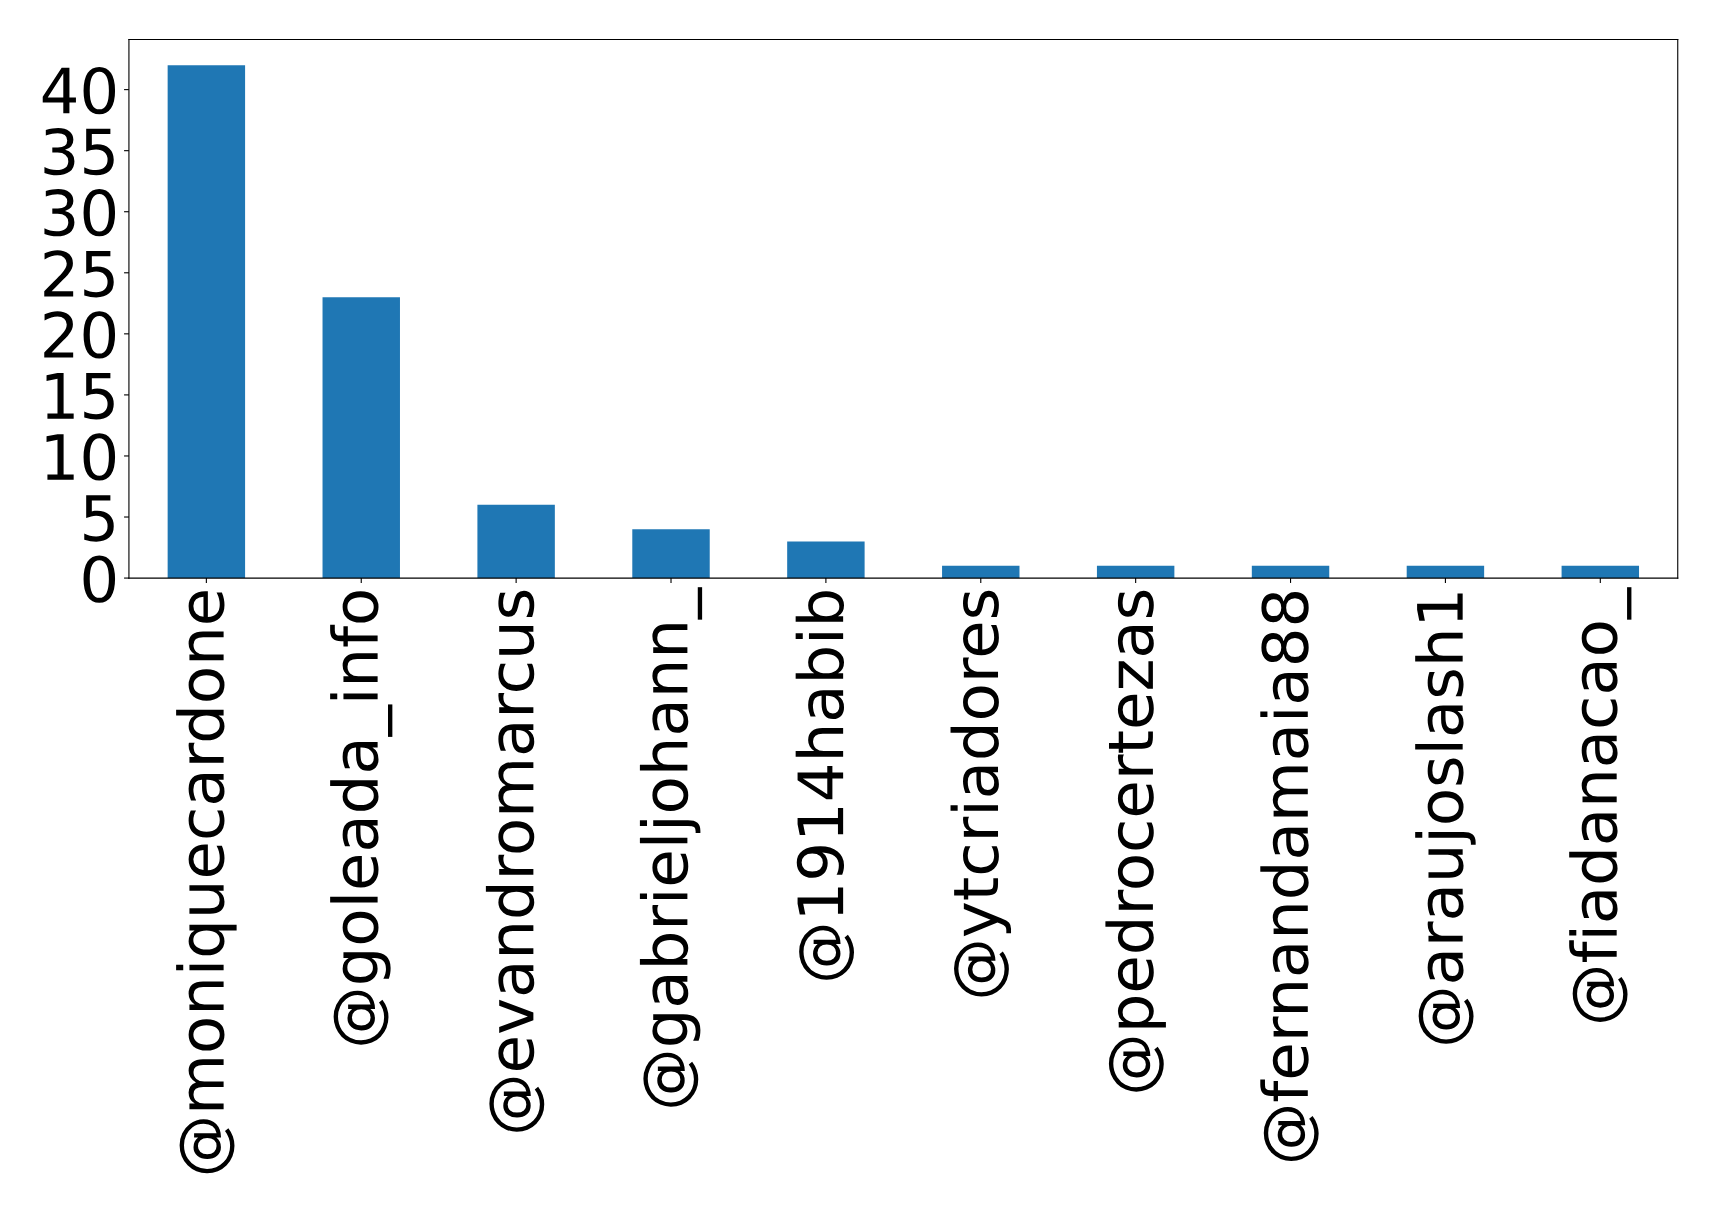 This screenshot has height=1217, width=1719. What do you see at coordinates (671, 847) in the screenshot?
I see `x-tick-label: @gabrieljohann_` at bounding box center [671, 847].